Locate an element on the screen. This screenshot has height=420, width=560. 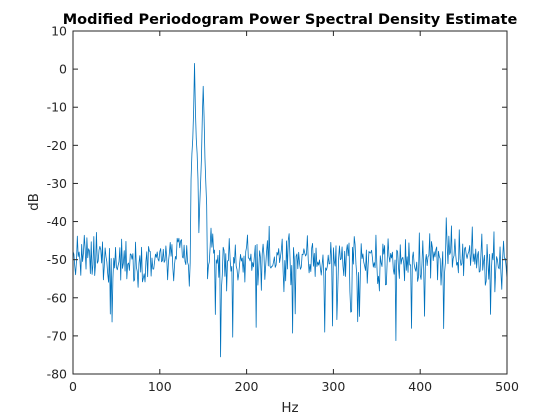
y-tick-label: 0 is located at coordinates (63, 69).